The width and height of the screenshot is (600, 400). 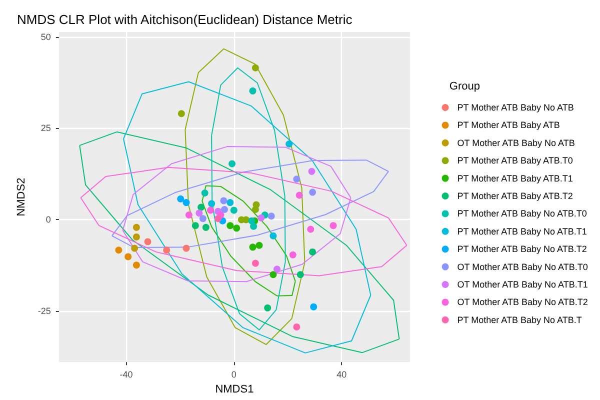 I want to click on legend-label: PT Mother ATB Baby ATB.T0, so click(x=515, y=161).